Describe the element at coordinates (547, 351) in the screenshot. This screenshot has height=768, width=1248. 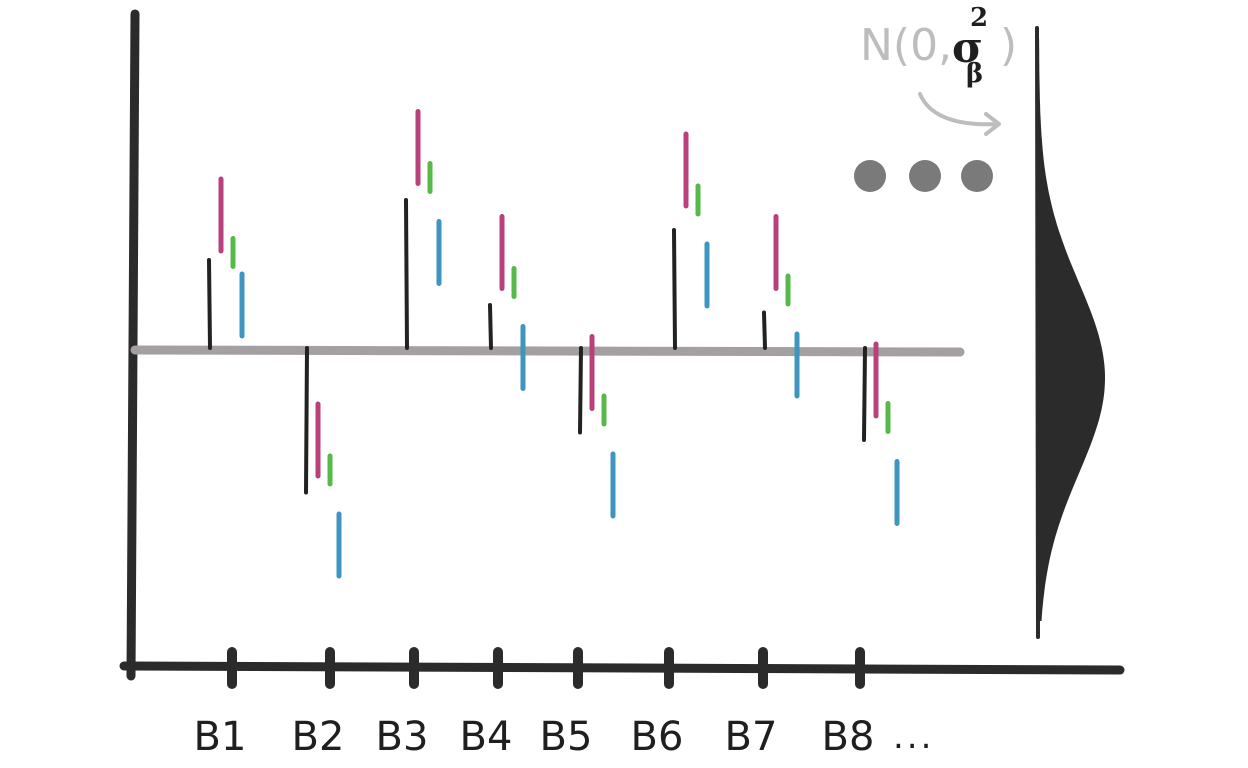
I see `zero-baseline` at that location.